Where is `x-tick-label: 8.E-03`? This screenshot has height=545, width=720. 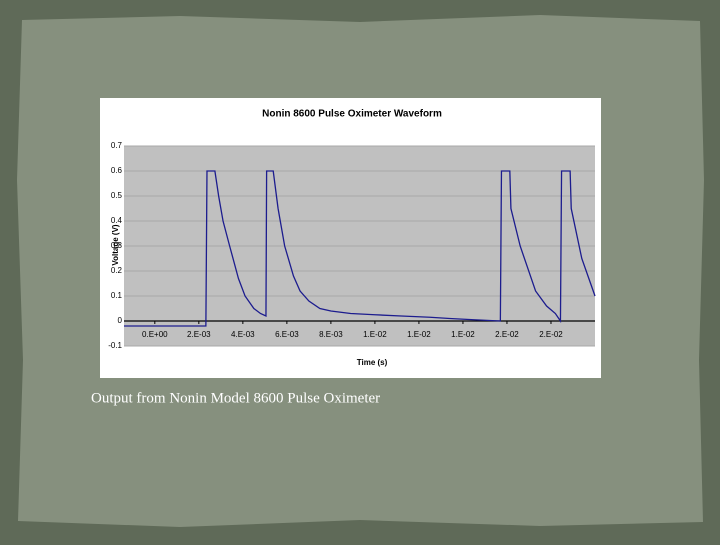 x-tick-label: 8.E-03 is located at coordinates (331, 334).